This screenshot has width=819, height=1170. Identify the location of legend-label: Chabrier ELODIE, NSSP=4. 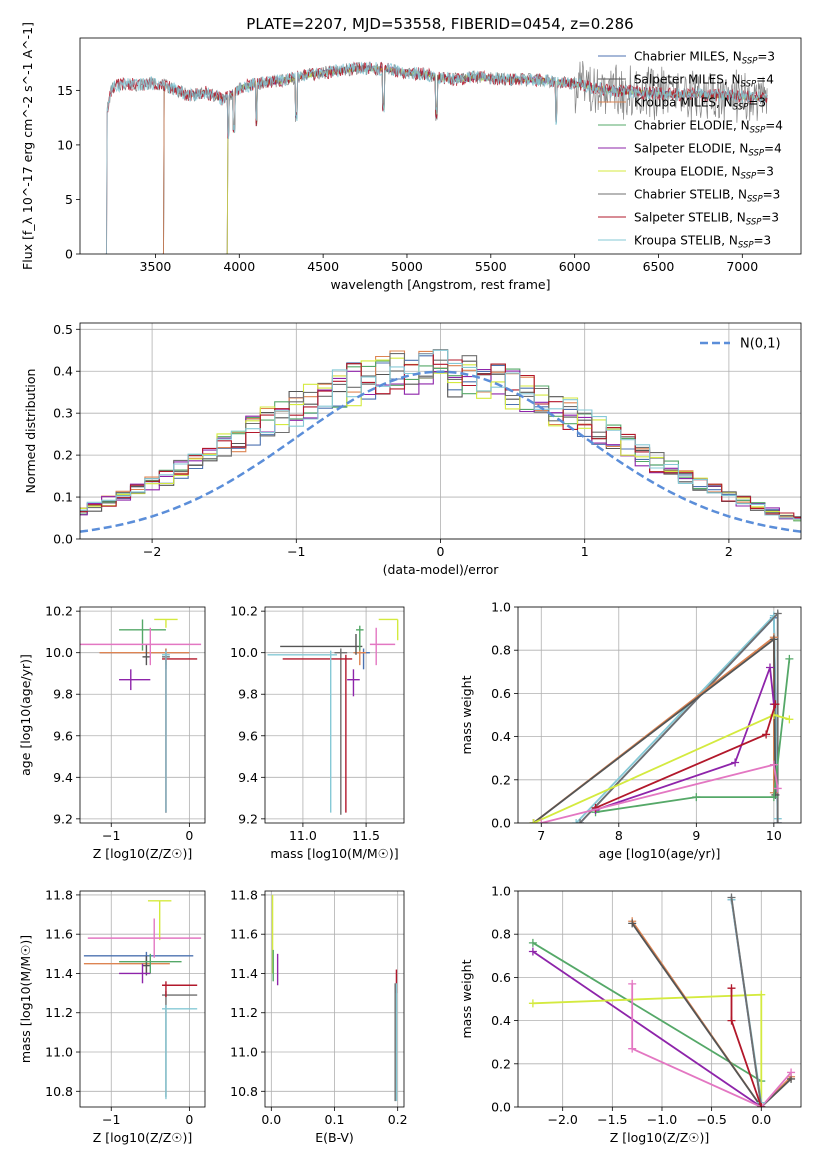
(708, 127).